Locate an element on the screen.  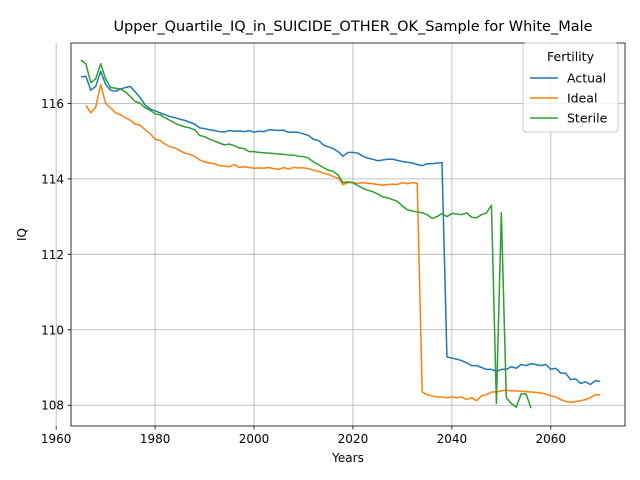
y-axis: 108 110 112 114 116 is located at coordinates (56, 255).